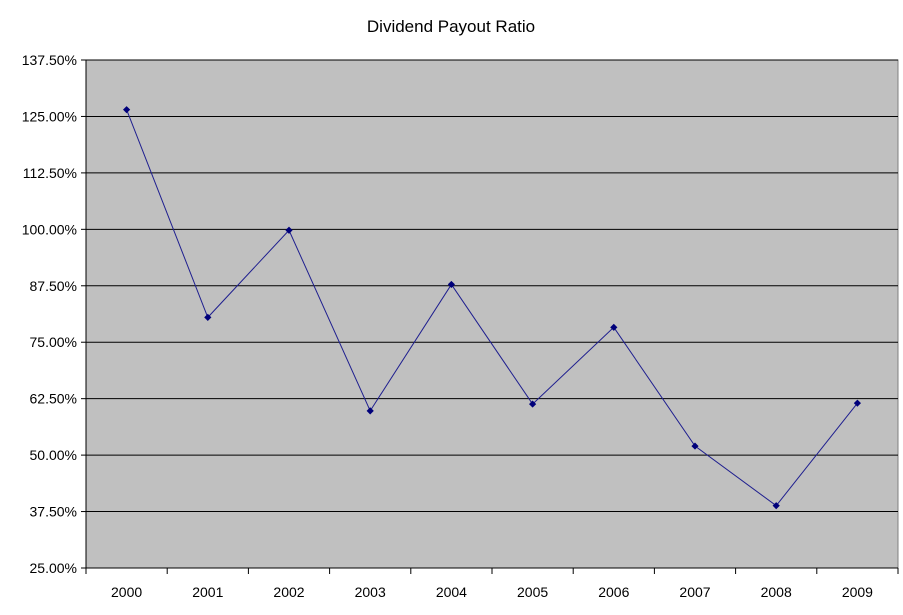  What do you see at coordinates (53, 512) in the screenshot?
I see `y-tick-label: 37.50%` at bounding box center [53, 512].